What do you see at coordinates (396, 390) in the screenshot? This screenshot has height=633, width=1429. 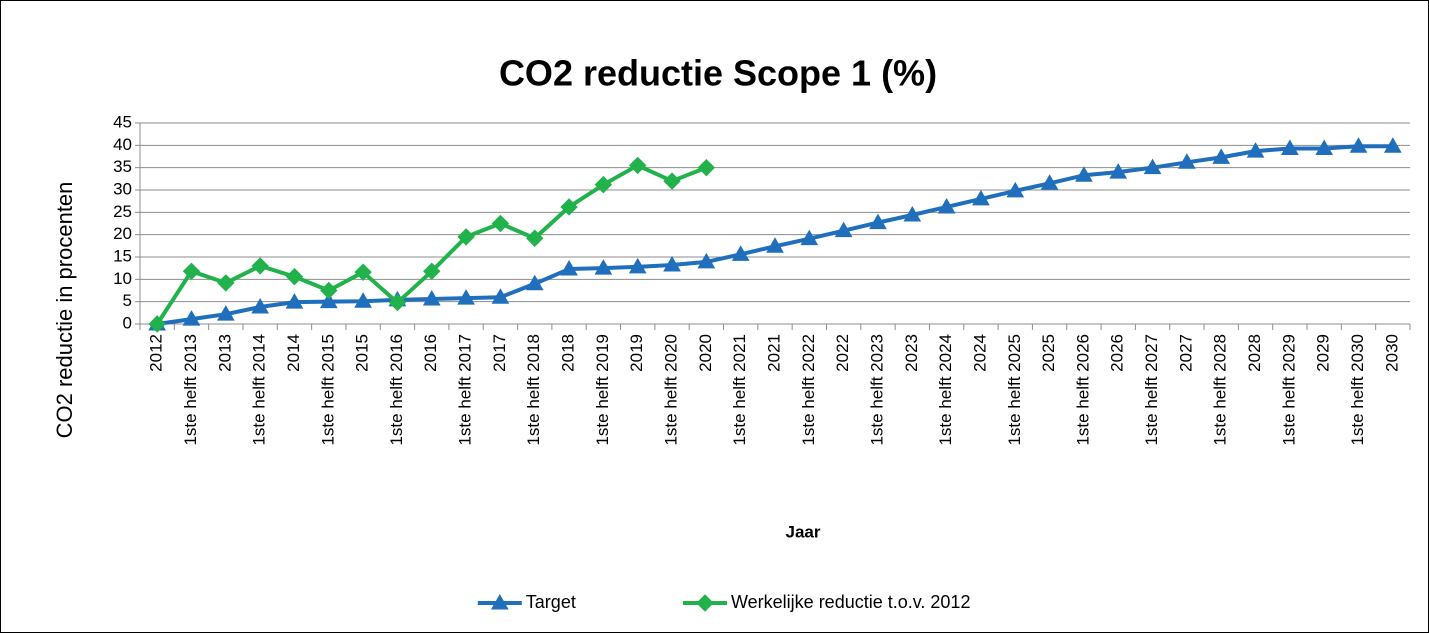 I see `x-tick-label: 1ste helft 2016` at bounding box center [396, 390].